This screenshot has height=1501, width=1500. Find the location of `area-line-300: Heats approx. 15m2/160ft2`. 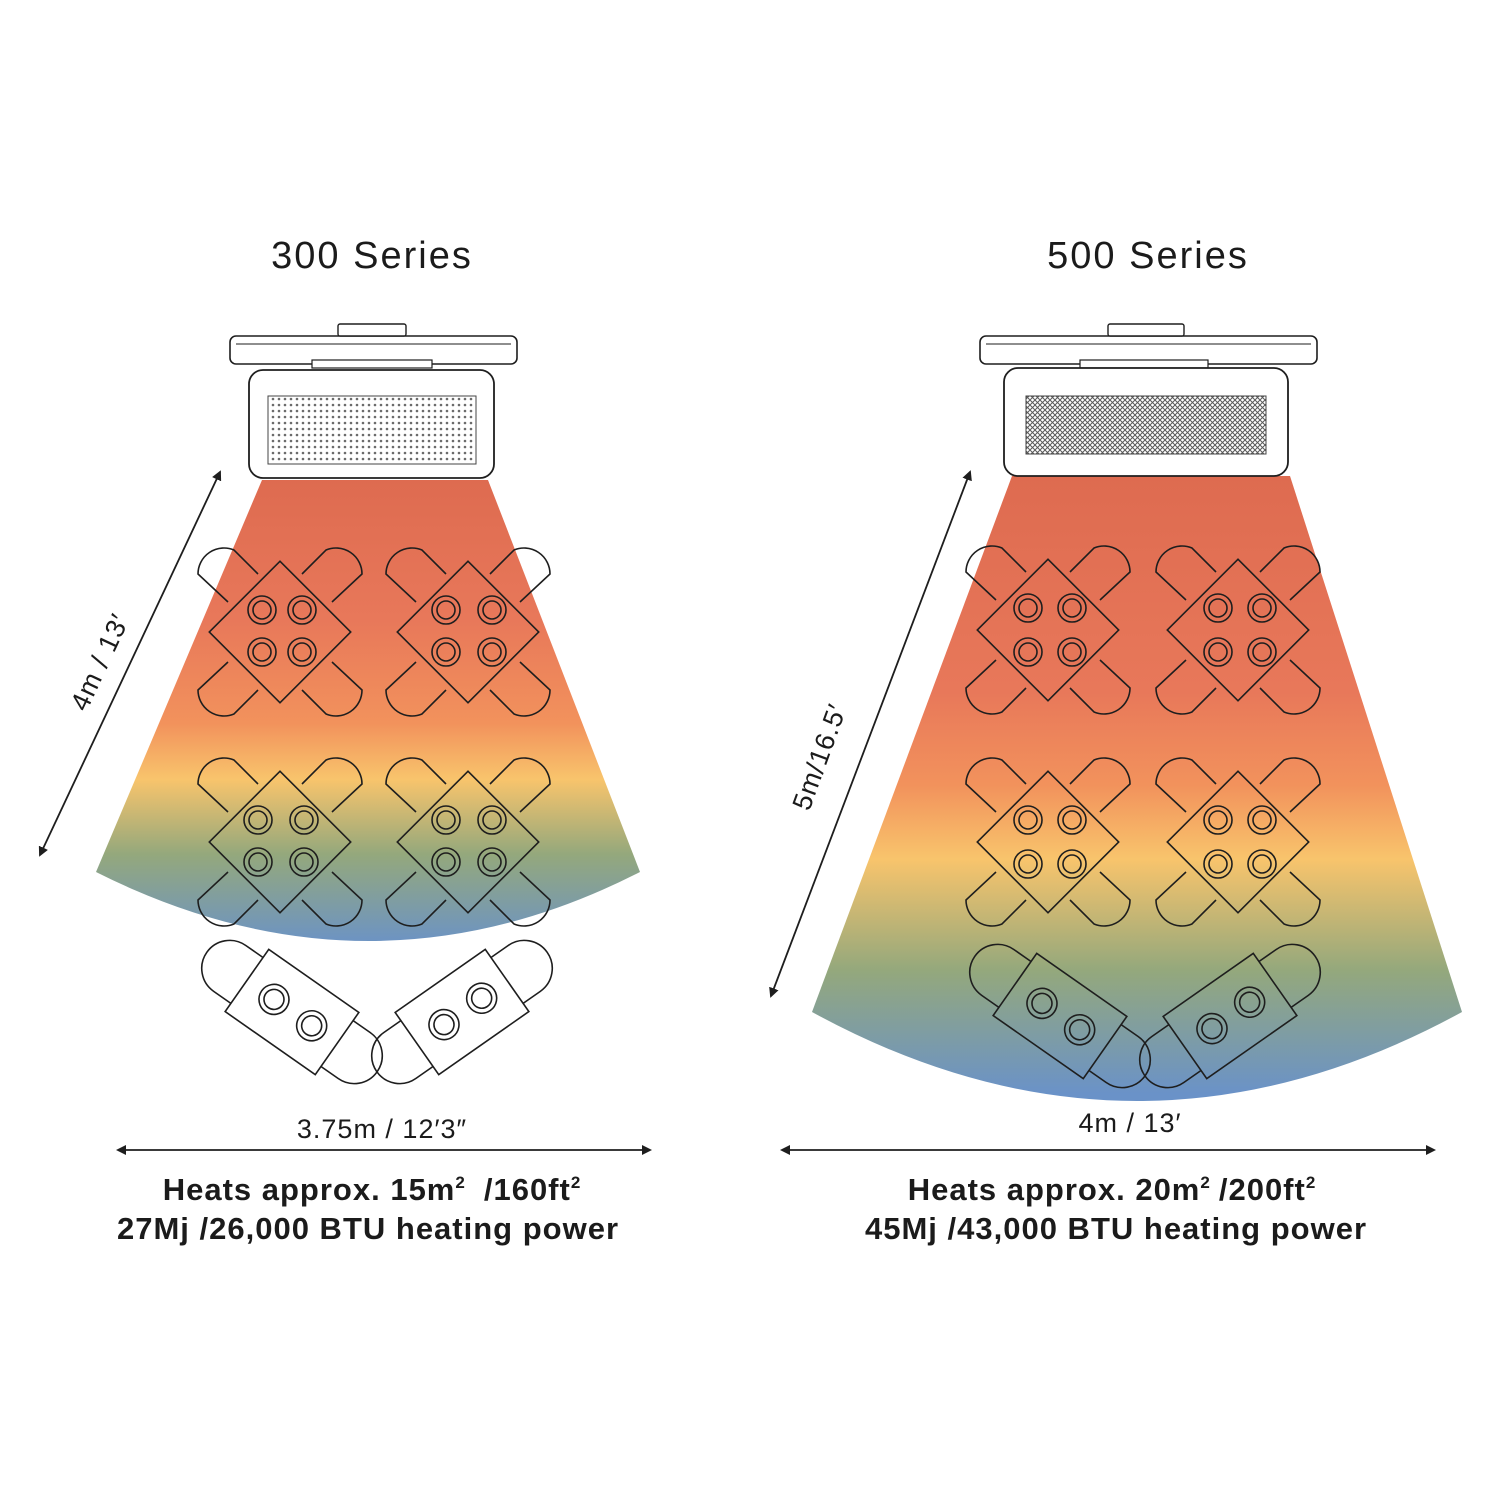

area-line-300: Heats approx. 15m2/160ft2 is located at coordinates (372, 1189).